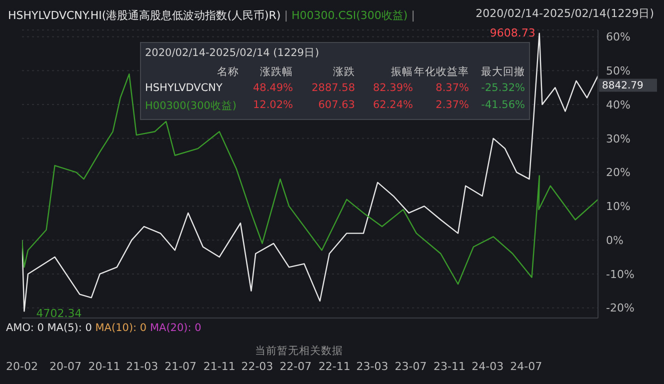 The height and width of the screenshot is (384, 664). Describe the element at coordinates (272, 105) in the screenshot. I see `annotation: 12.02%` at that location.